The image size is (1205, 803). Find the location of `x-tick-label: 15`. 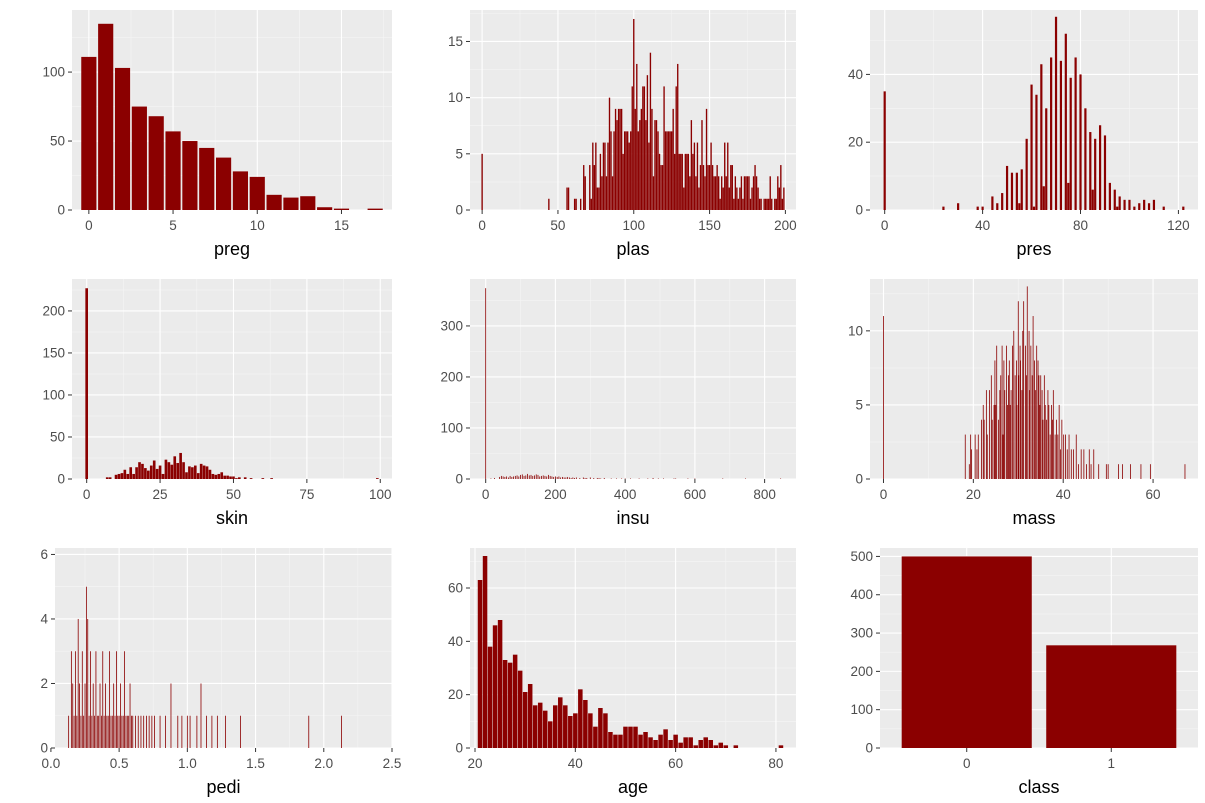

x-tick-label: 15 is located at coordinates (341, 225).